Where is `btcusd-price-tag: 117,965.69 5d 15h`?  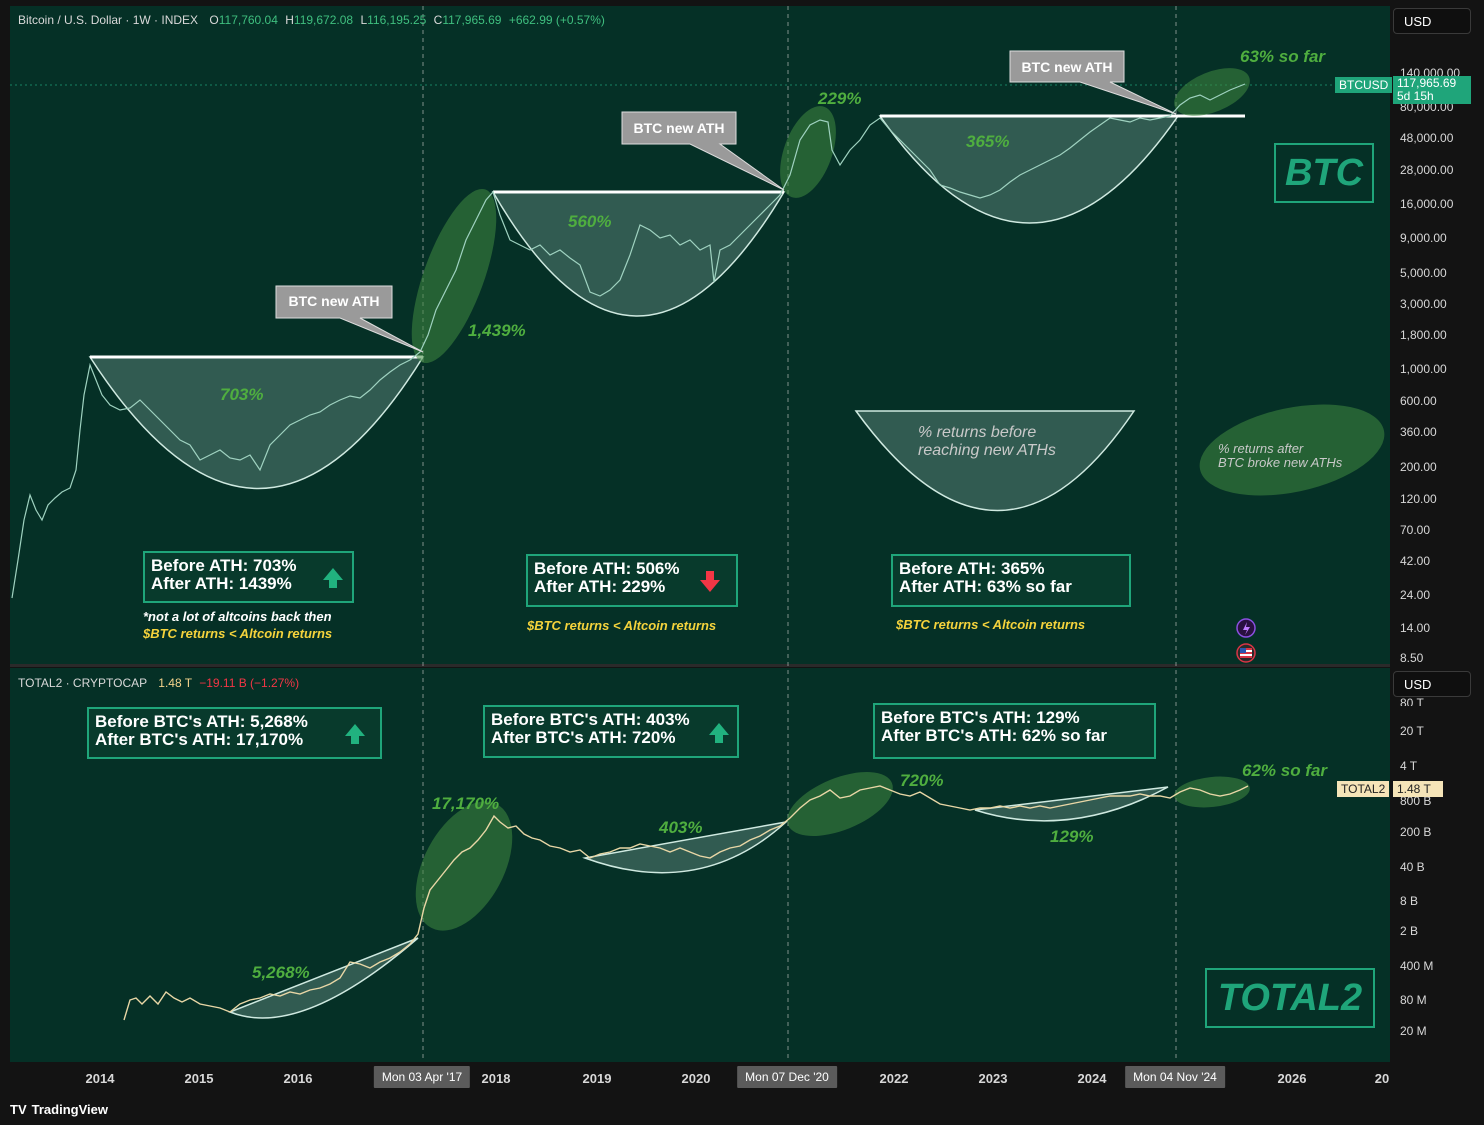
btcusd-price-tag: 117,965.69 5d 15h is located at coordinates (1432, 90).